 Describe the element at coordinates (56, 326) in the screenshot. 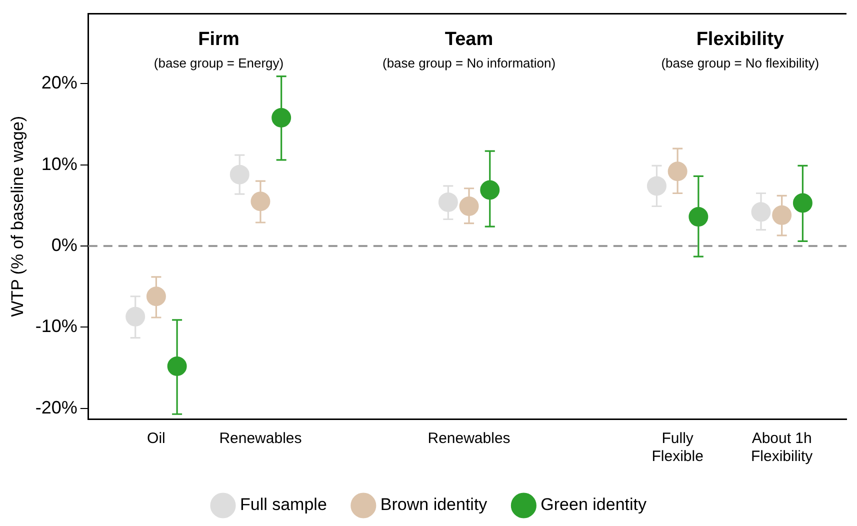

I see `y-tick-label: -10%` at that location.